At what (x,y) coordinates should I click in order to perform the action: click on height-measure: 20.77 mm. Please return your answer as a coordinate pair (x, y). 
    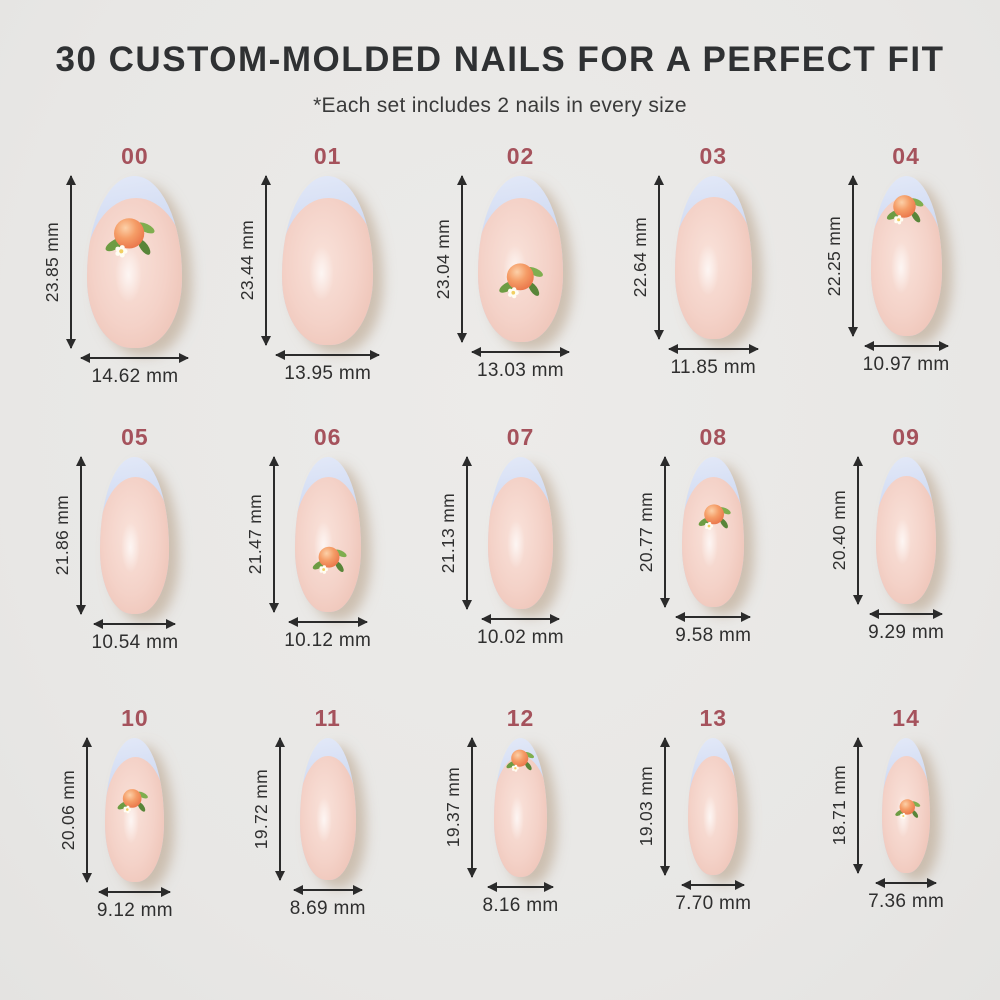
    Looking at the image, I should click on (650, 532).